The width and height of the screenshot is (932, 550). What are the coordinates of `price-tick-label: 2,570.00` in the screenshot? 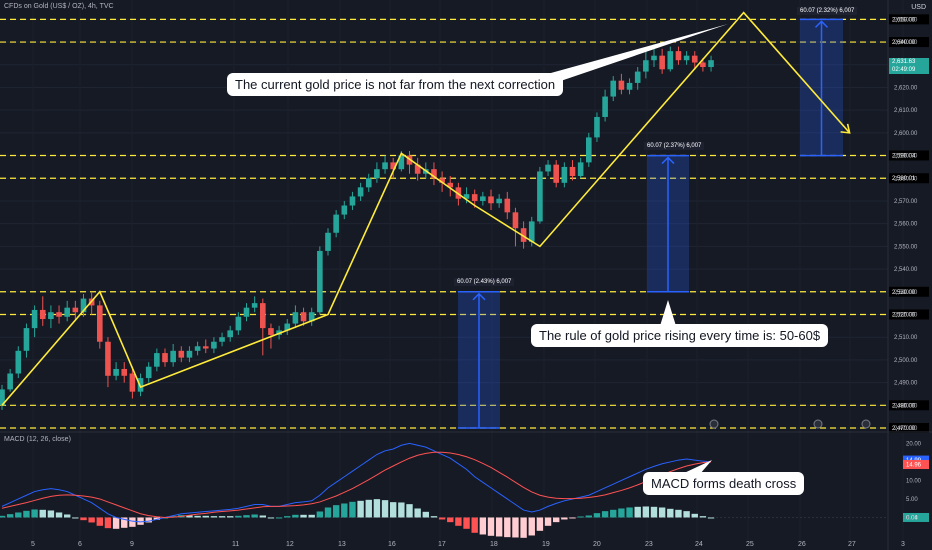 It's located at (906, 202).